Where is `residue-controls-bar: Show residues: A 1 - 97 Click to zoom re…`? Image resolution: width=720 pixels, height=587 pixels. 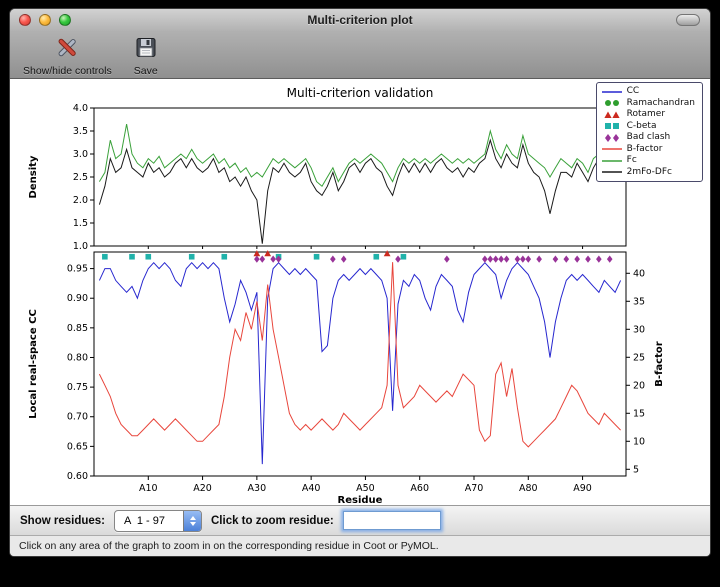
residue-controls-bar: Show residues: A 1 - 97 Click to zoom re… is located at coordinates (360, 520).